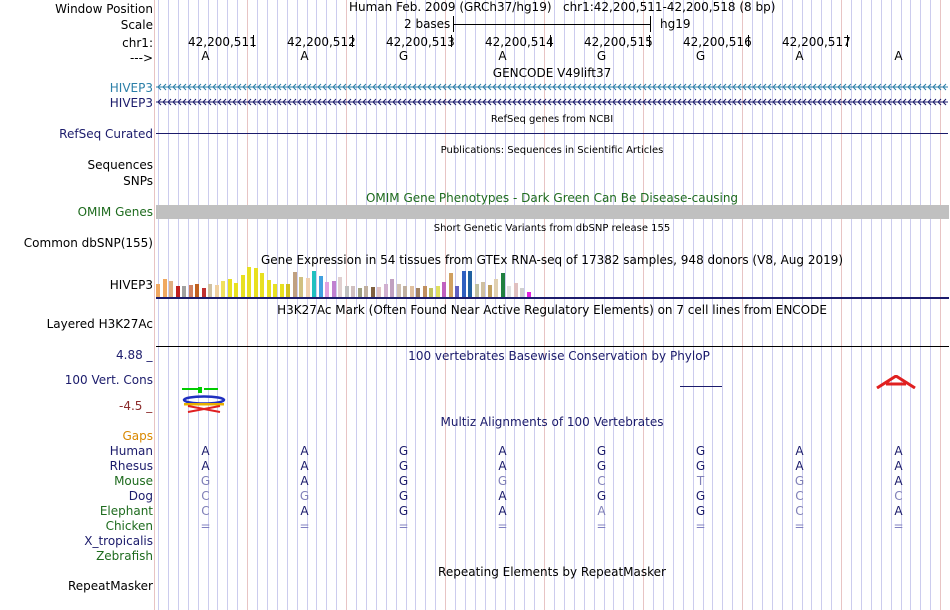 This screenshot has height=610, width=950. What do you see at coordinates (131, 103) in the screenshot?
I see `gencode-item-2: HIVEP3` at bounding box center [131, 103].